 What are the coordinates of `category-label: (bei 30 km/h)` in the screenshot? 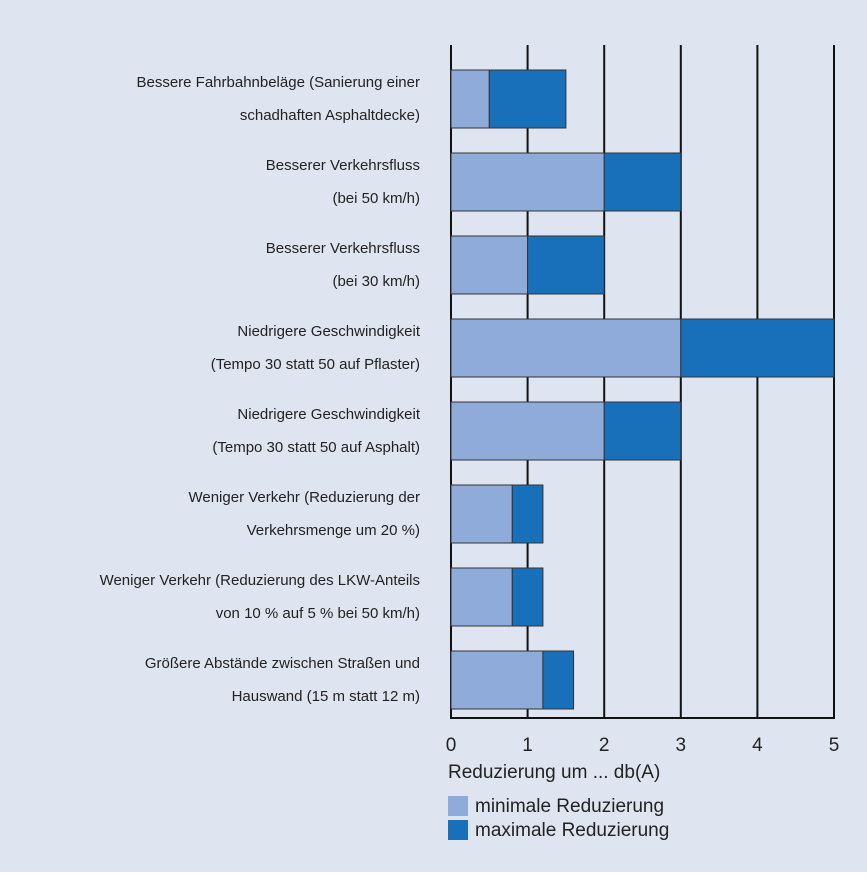 It's located at (376, 281).